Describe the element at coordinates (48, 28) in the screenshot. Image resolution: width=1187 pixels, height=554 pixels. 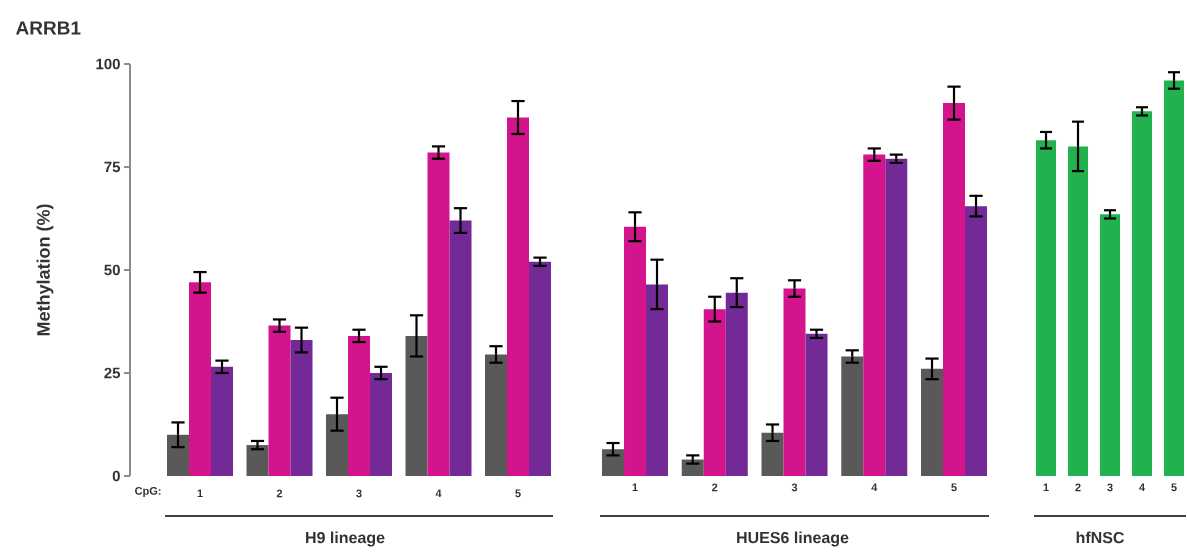
I see `chart-title: ARRB1` at that location.